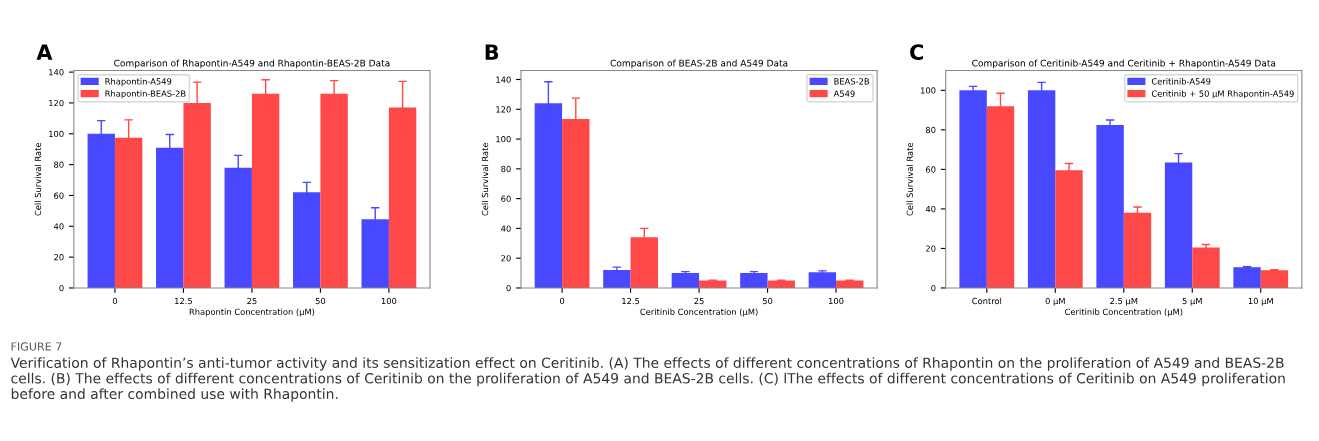  What do you see at coordinates (492, 52) in the screenshot?
I see `text: B` at bounding box center [492, 52].